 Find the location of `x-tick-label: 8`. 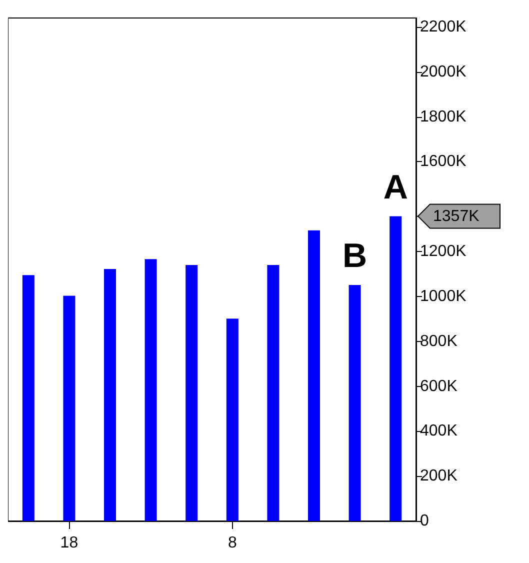

x-tick-label: 8 is located at coordinates (232, 543).